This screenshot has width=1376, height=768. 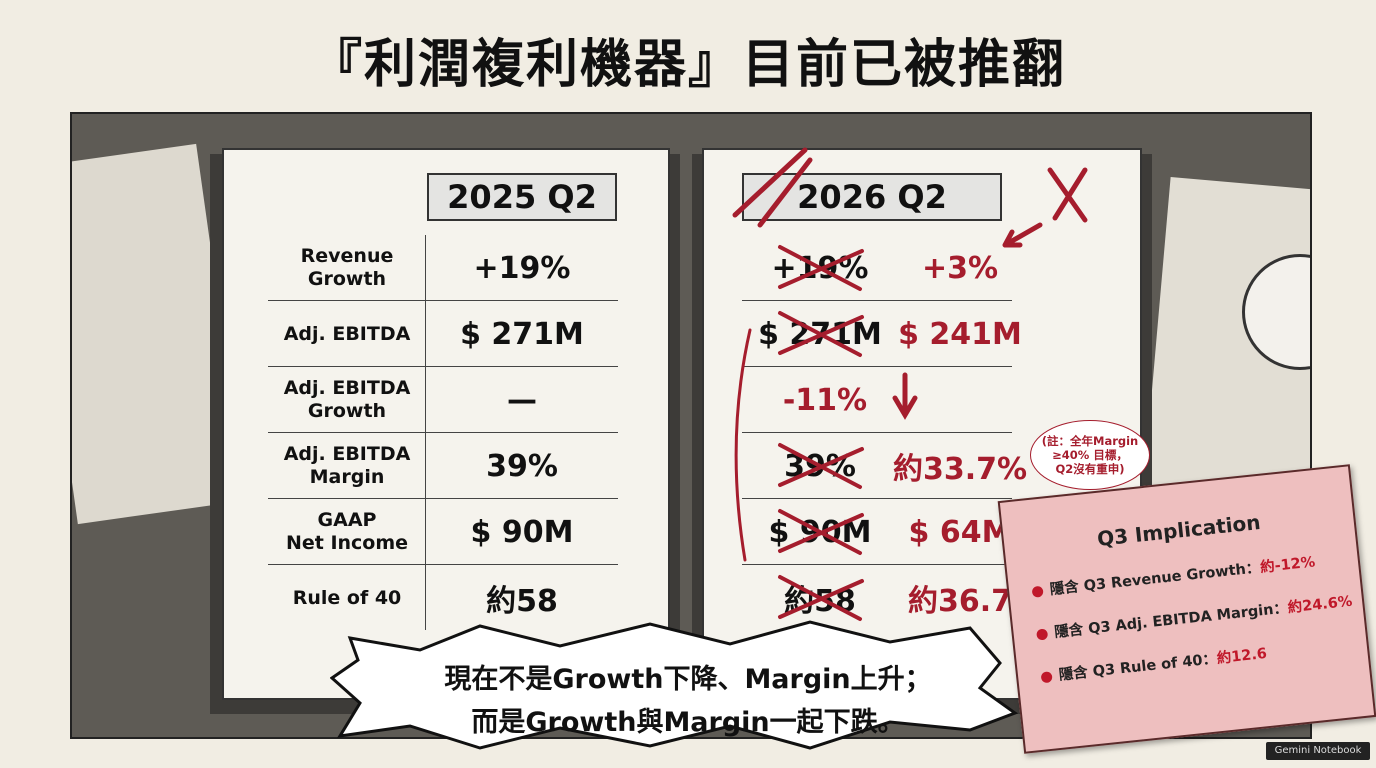 What do you see at coordinates (347, 531) in the screenshot?
I see `row-label: GAAP Net Income` at bounding box center [347, 531].